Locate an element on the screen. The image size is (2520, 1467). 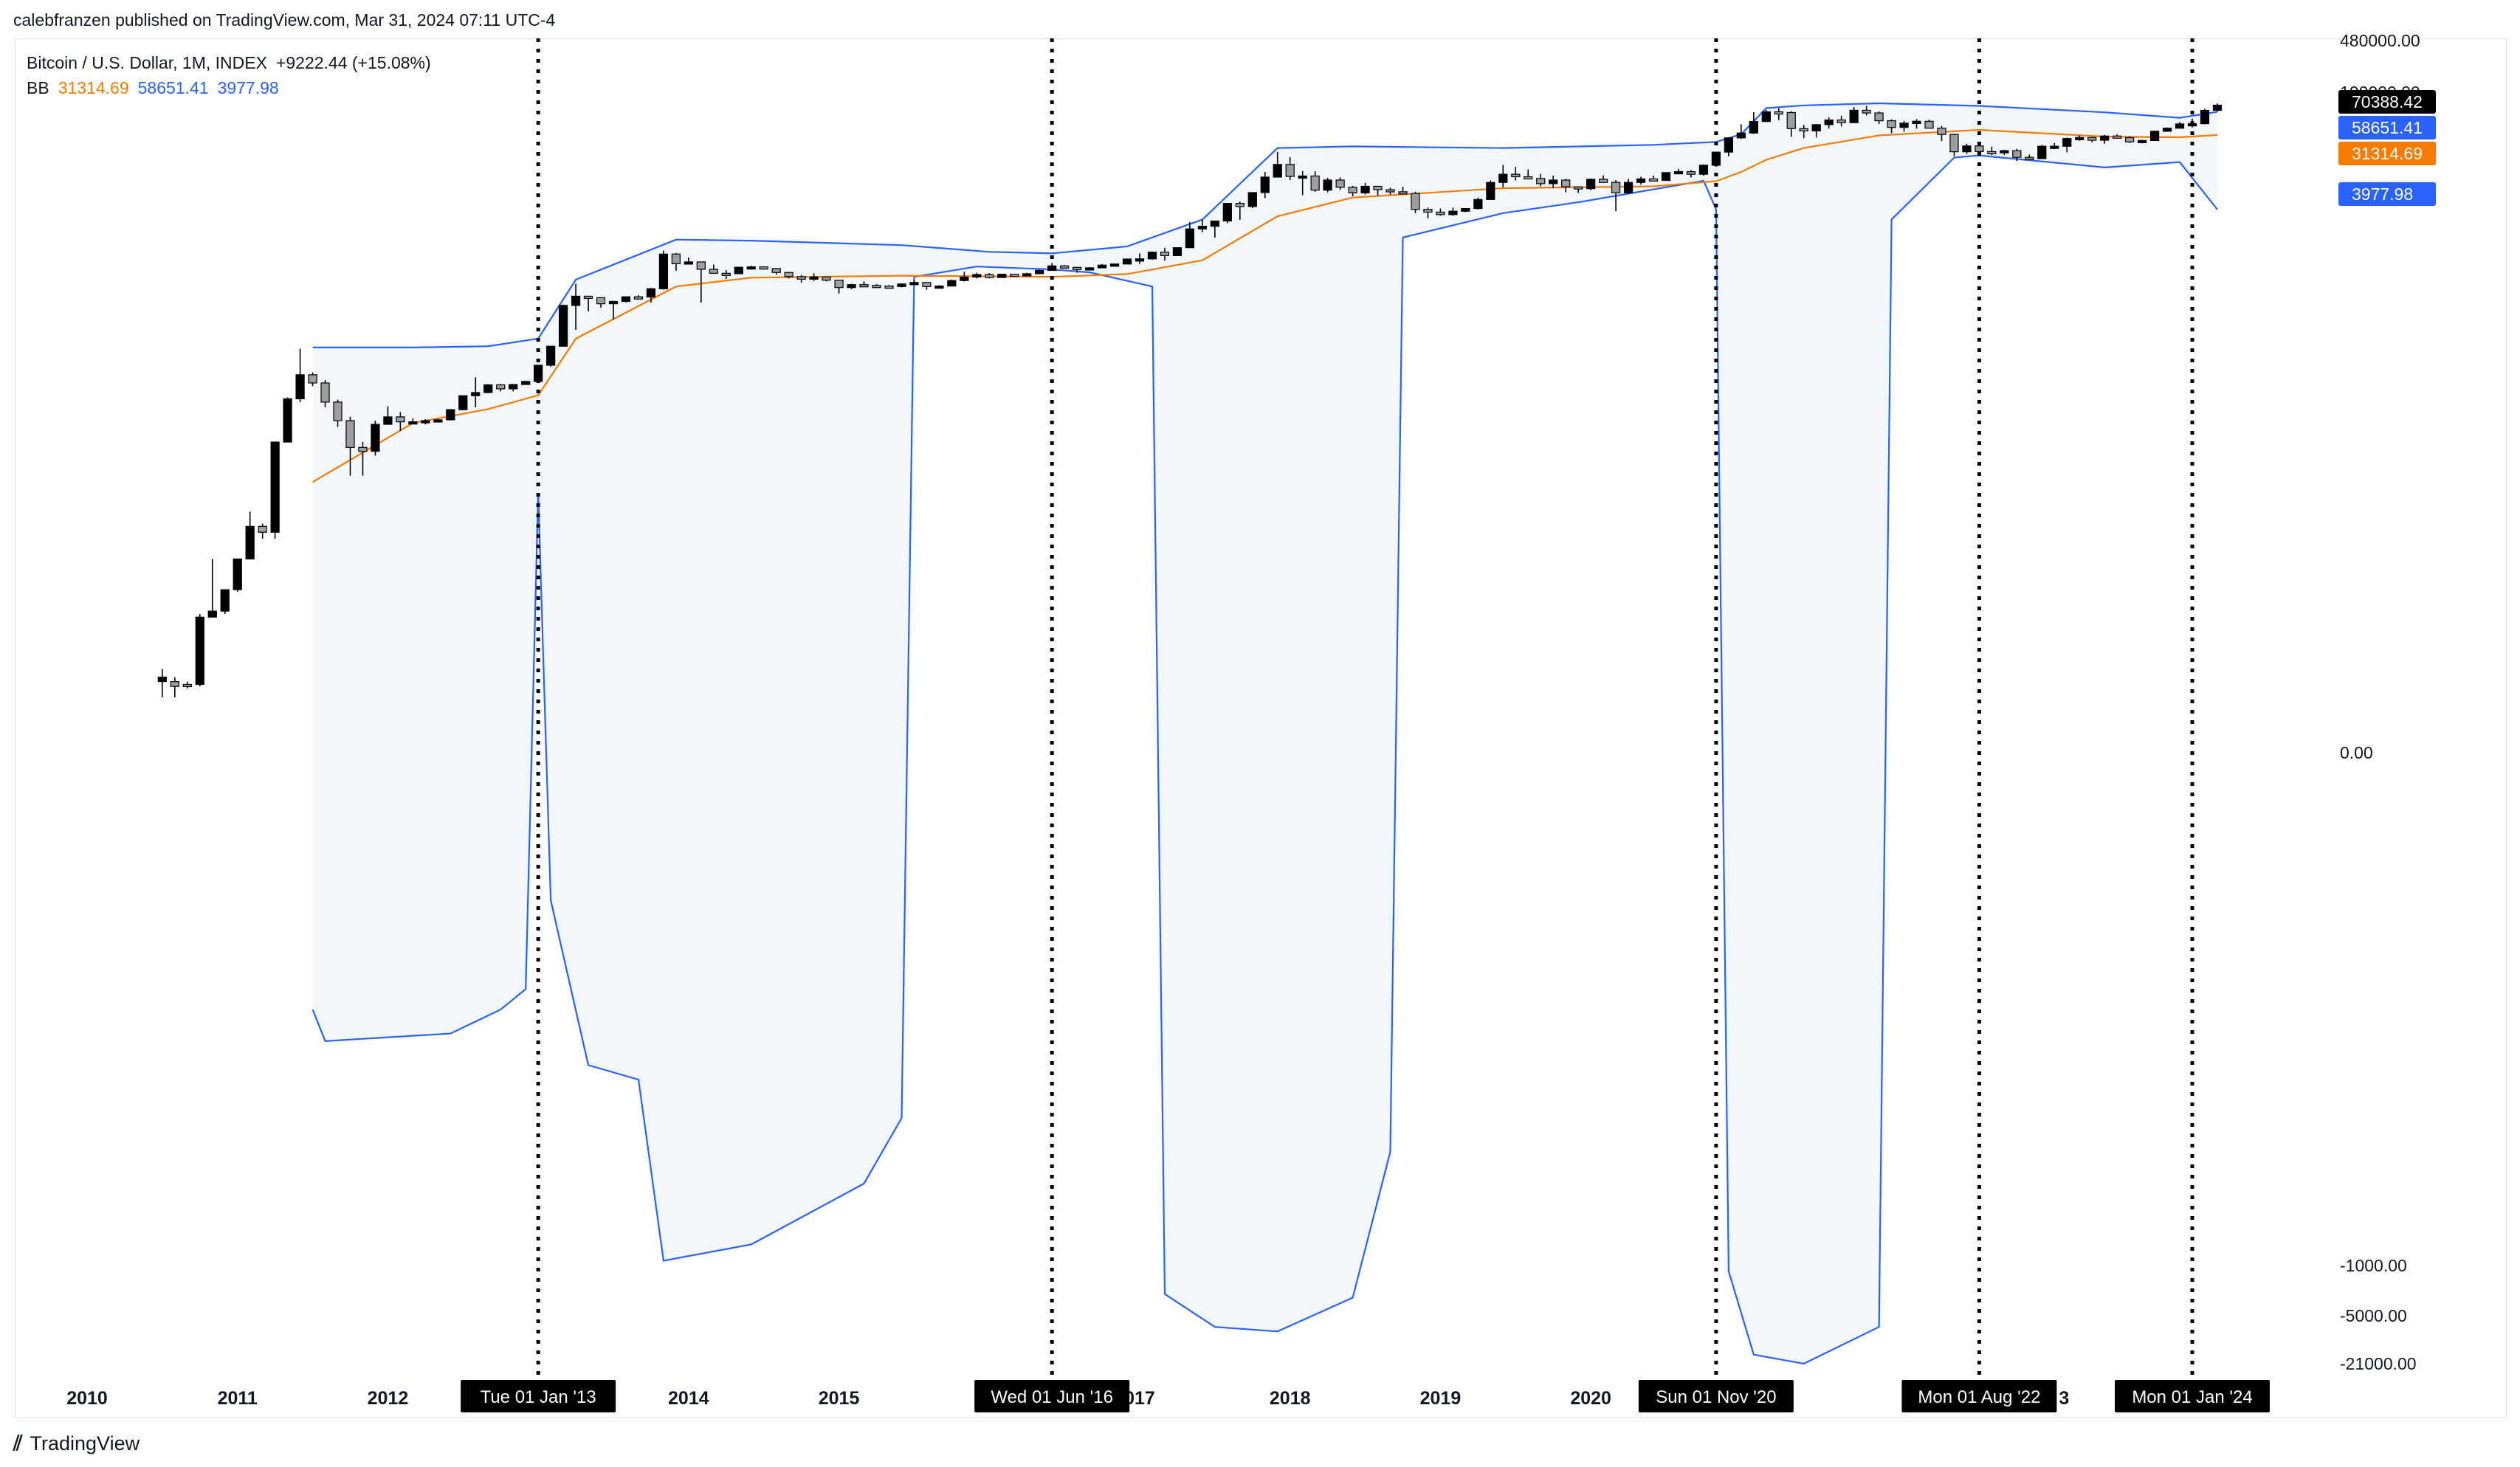
legend-indicator-name: BB is located at coordinates (38, 87).